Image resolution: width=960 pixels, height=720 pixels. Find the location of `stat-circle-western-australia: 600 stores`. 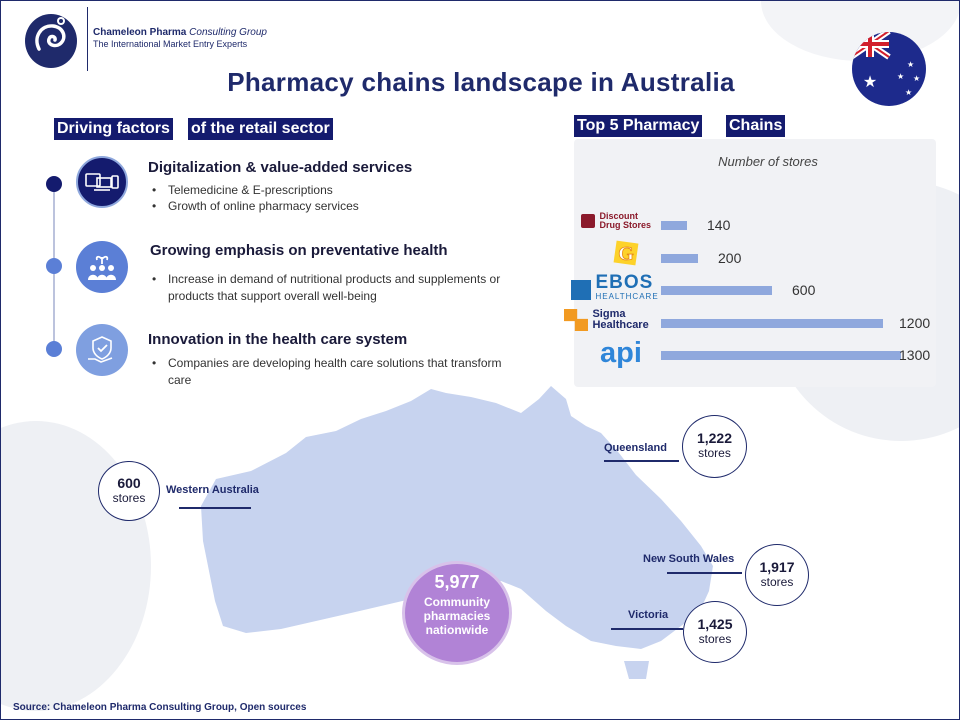

stat-circle-western-australia: 600 stores is located at coordinates (129, 491).